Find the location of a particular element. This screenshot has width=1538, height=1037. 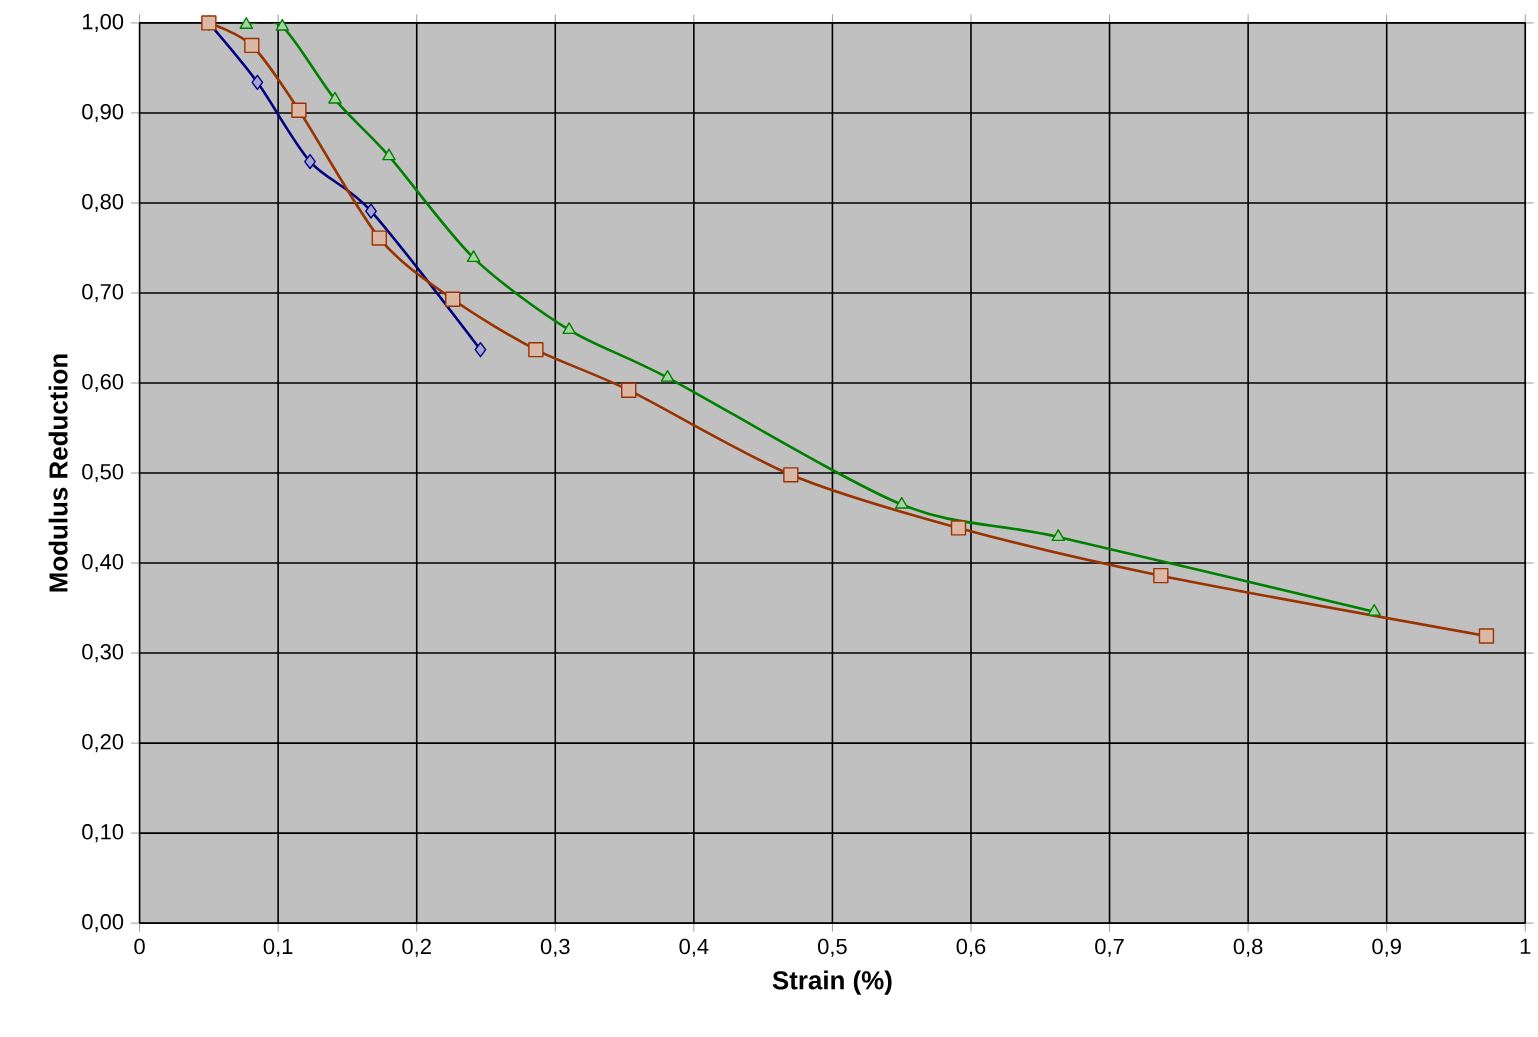

y-tick-label: 0,40 is located at coordinates (103, 563).